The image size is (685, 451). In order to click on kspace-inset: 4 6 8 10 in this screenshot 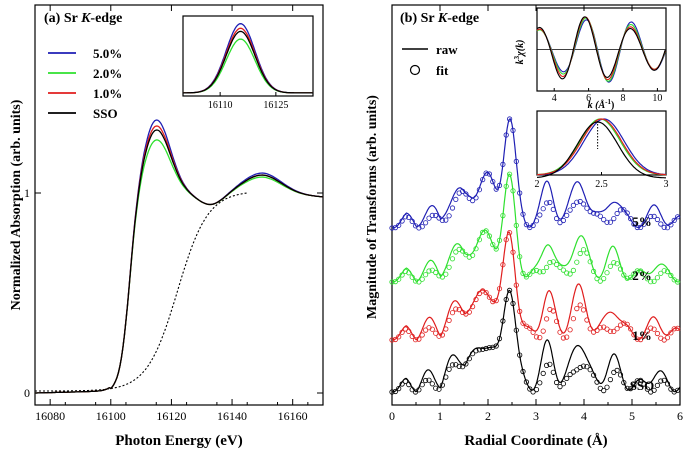, I will do `click(601, 60)`.